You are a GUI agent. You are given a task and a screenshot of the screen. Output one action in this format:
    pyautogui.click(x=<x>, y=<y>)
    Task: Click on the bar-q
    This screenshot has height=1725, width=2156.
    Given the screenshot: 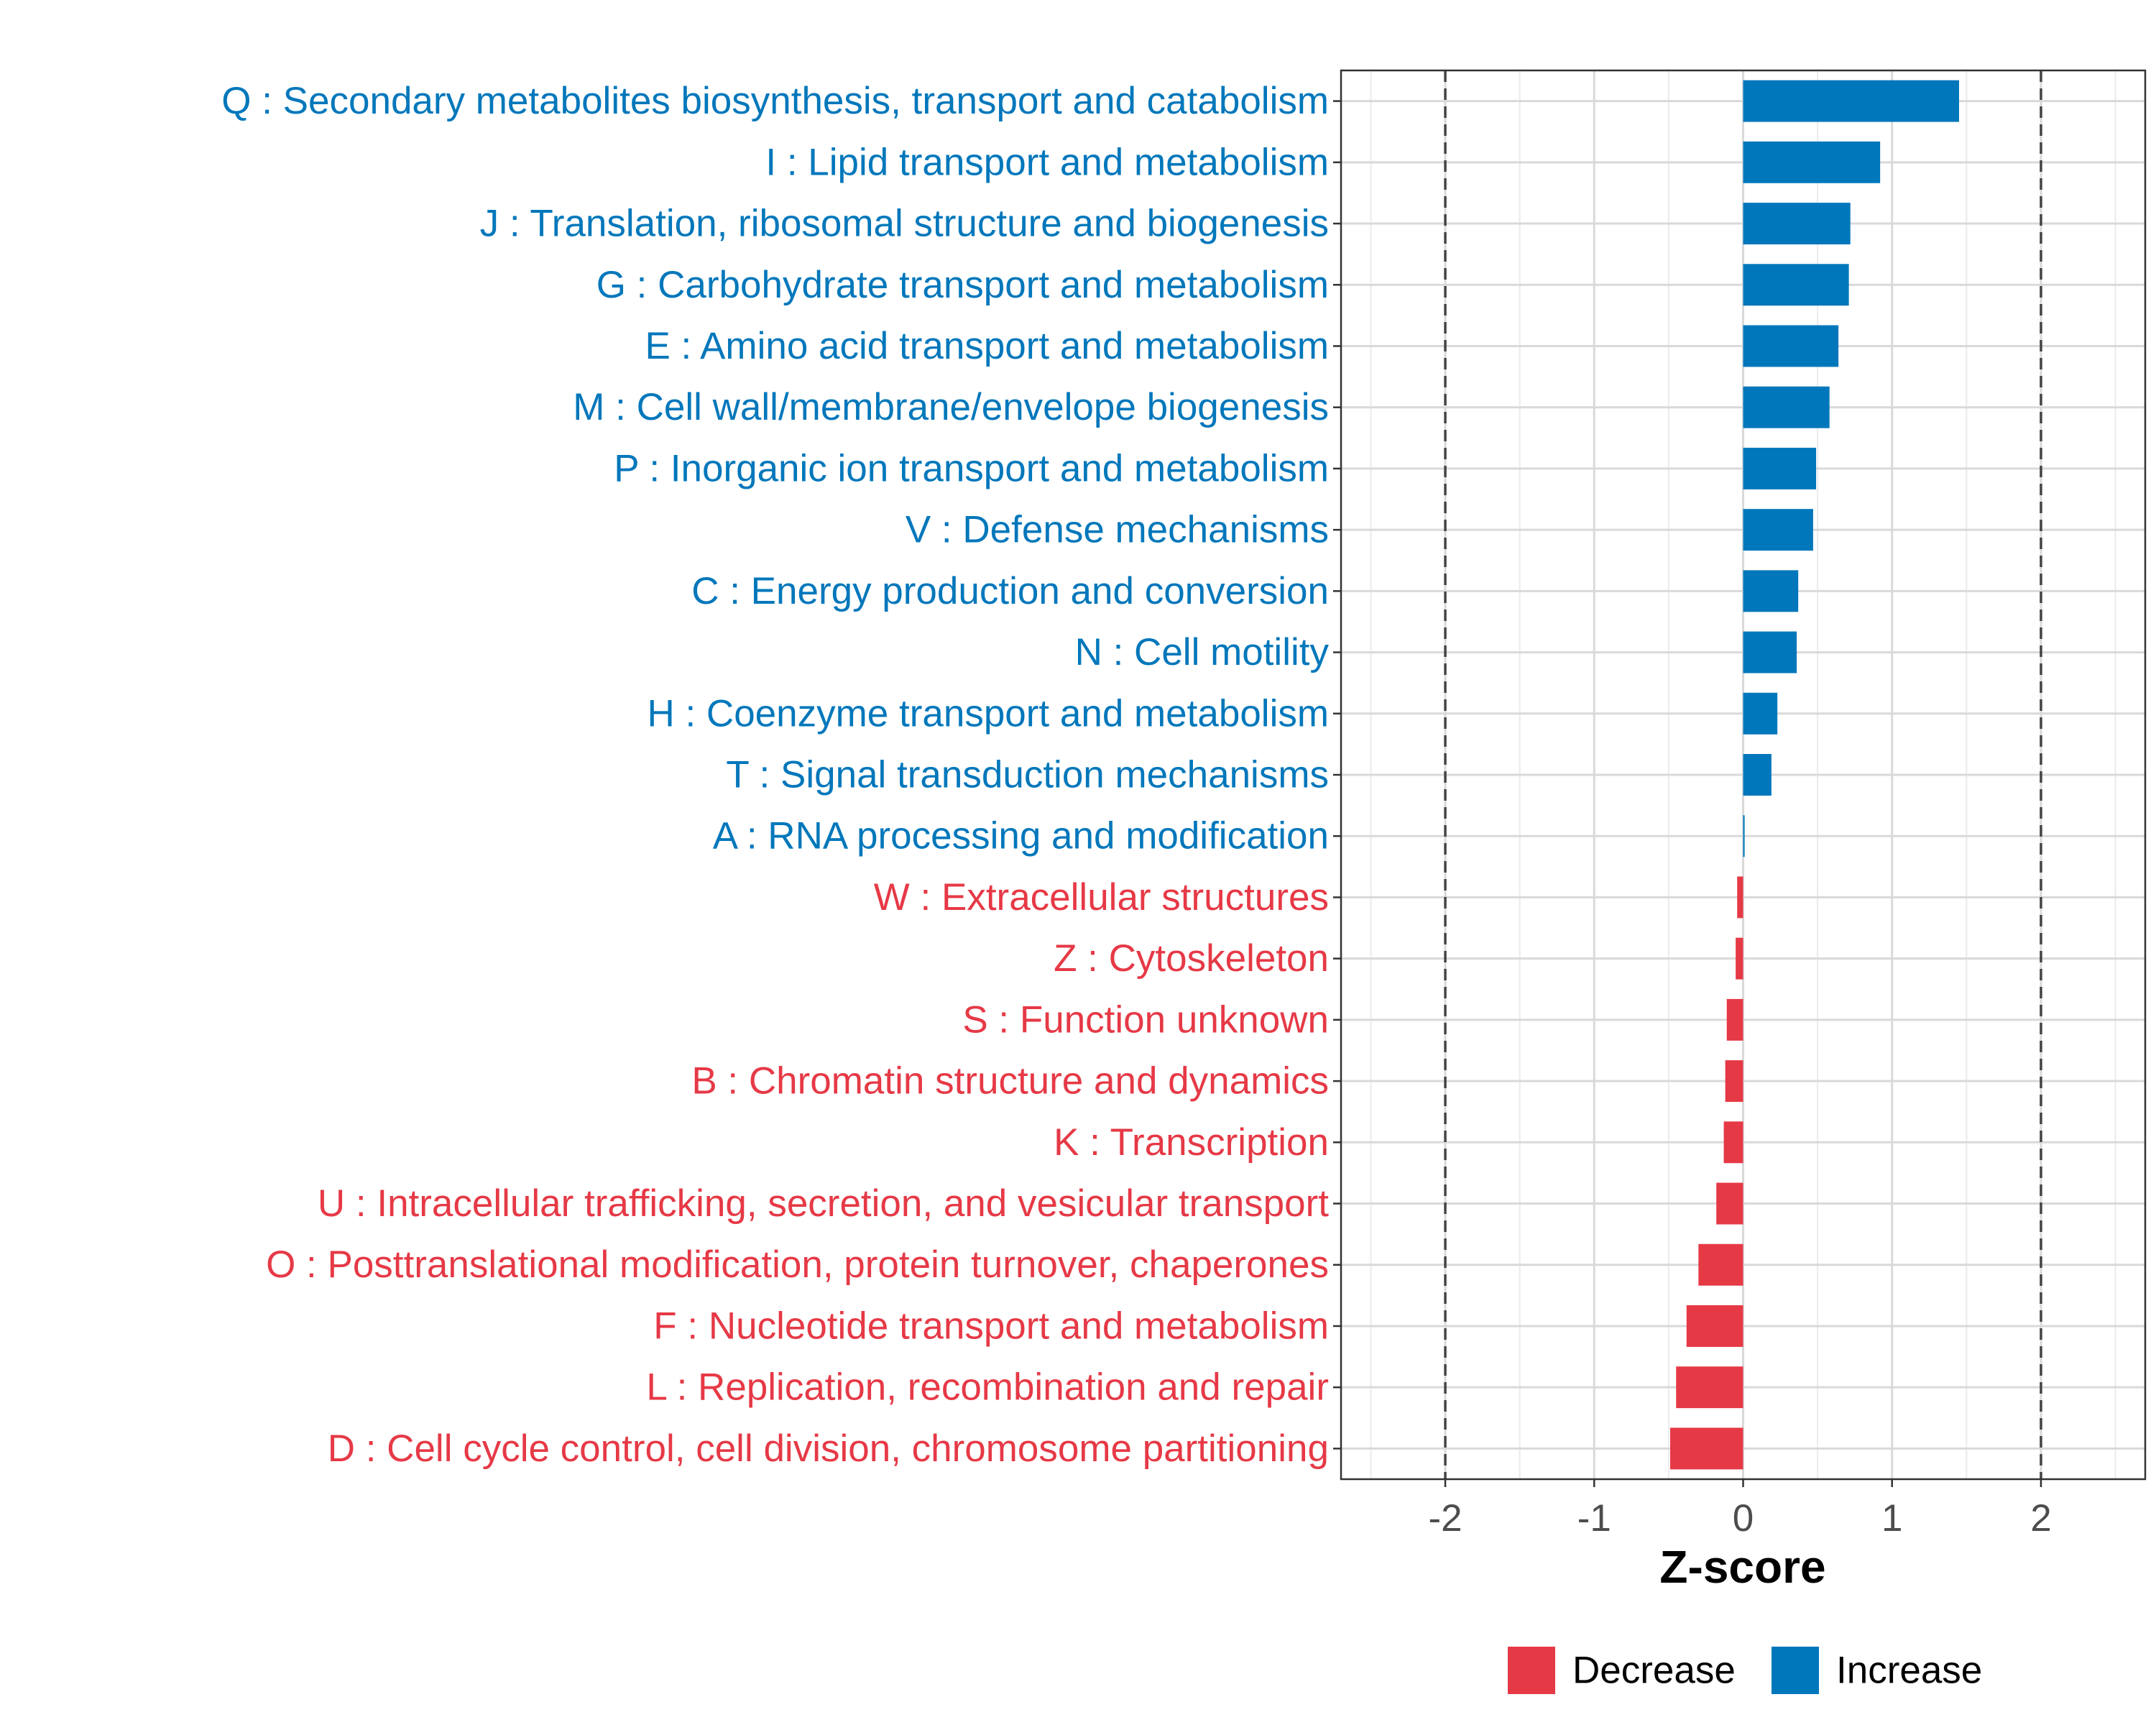 What is the action you would take?
    pyautogui.click(x=1851, y=101)
    